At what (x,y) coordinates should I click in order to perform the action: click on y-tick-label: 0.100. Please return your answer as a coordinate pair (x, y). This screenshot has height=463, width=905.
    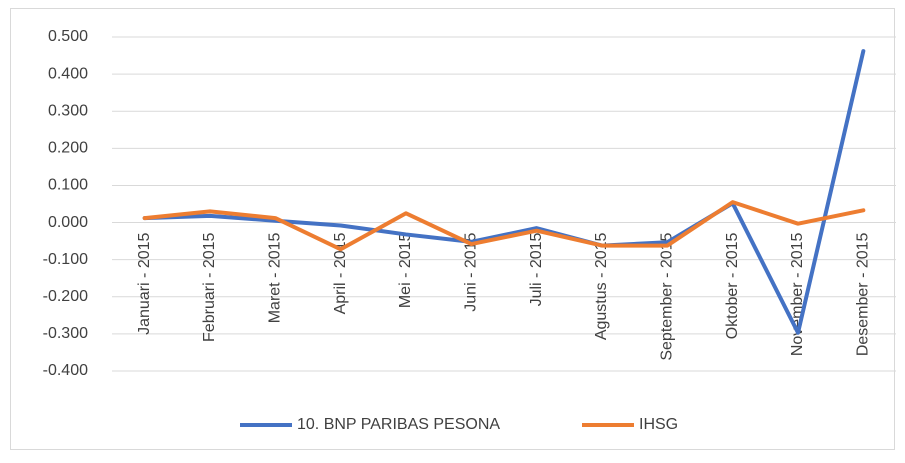
    Looking at the image, I should click on (68, 185).